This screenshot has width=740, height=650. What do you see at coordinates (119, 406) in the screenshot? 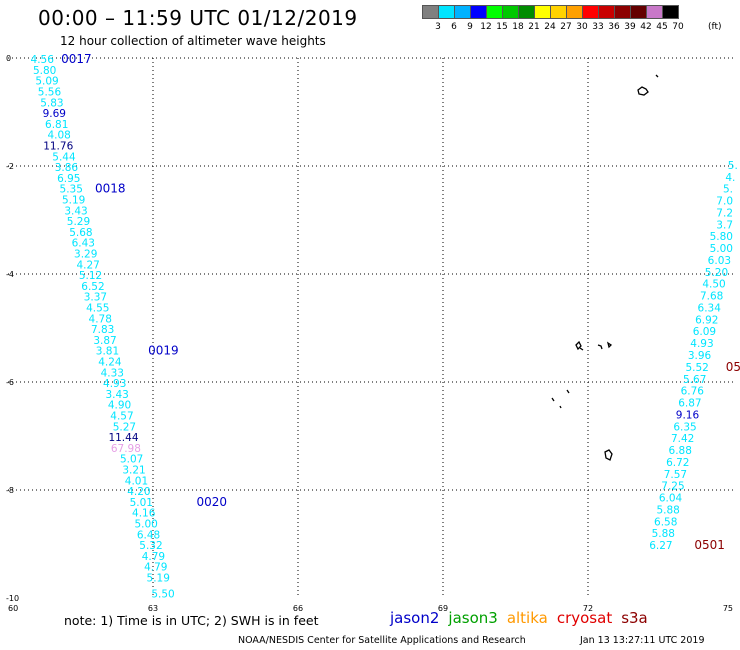
I see `wave-height-label: 4.90` at bounding box center [119, 406].